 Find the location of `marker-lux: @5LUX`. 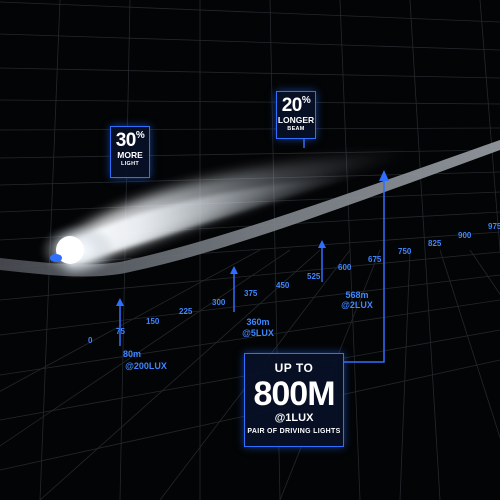

marker-lux: @5LUX is located at coordinates (258, 333).